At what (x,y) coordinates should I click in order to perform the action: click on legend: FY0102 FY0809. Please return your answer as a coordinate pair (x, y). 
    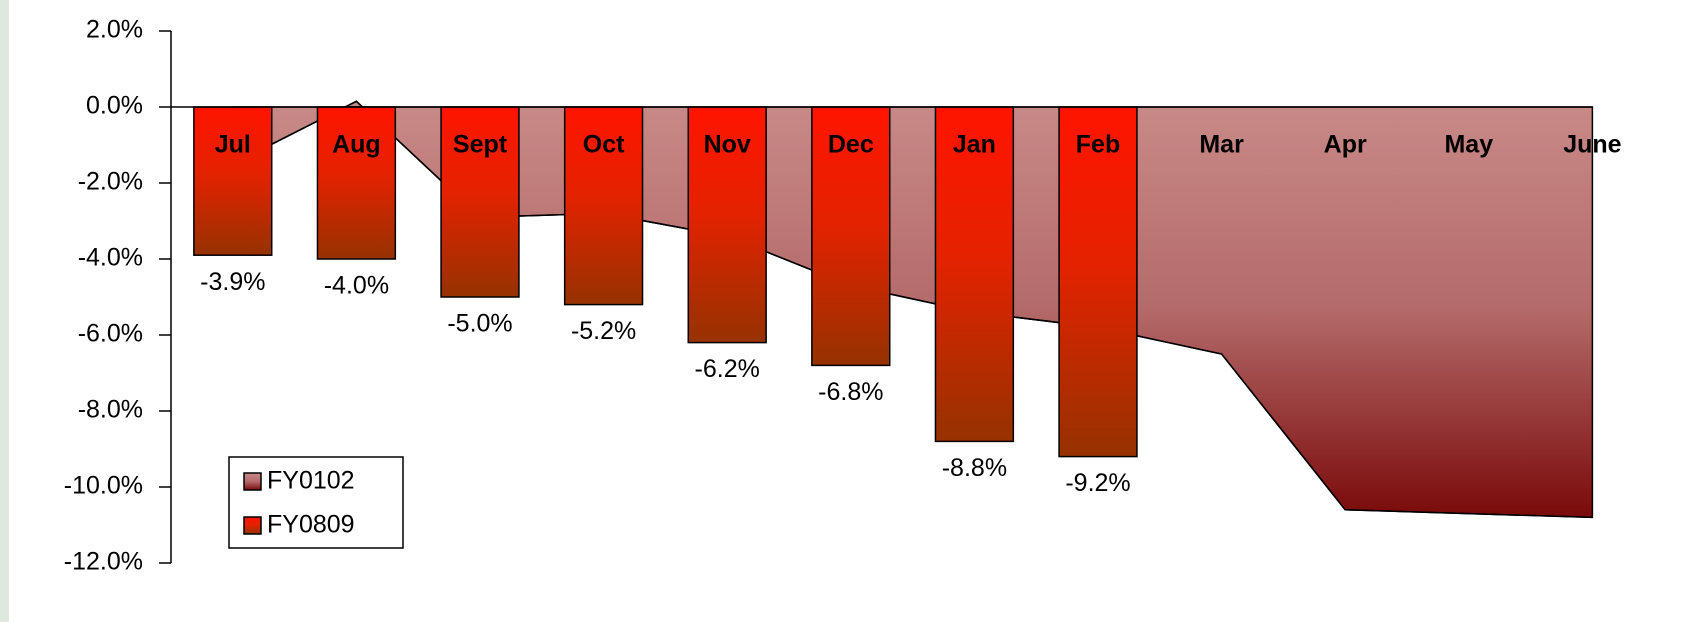
    Looking at the image, I should click on (316, 502).